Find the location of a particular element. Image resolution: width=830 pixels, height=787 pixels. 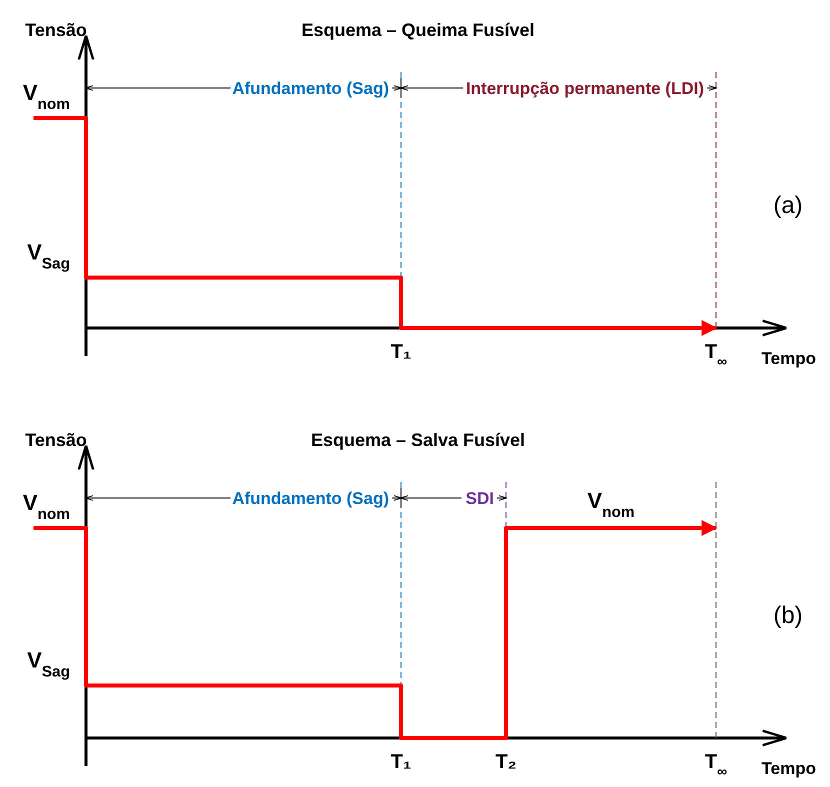

text: (a) is located at coordinates (788, 205).